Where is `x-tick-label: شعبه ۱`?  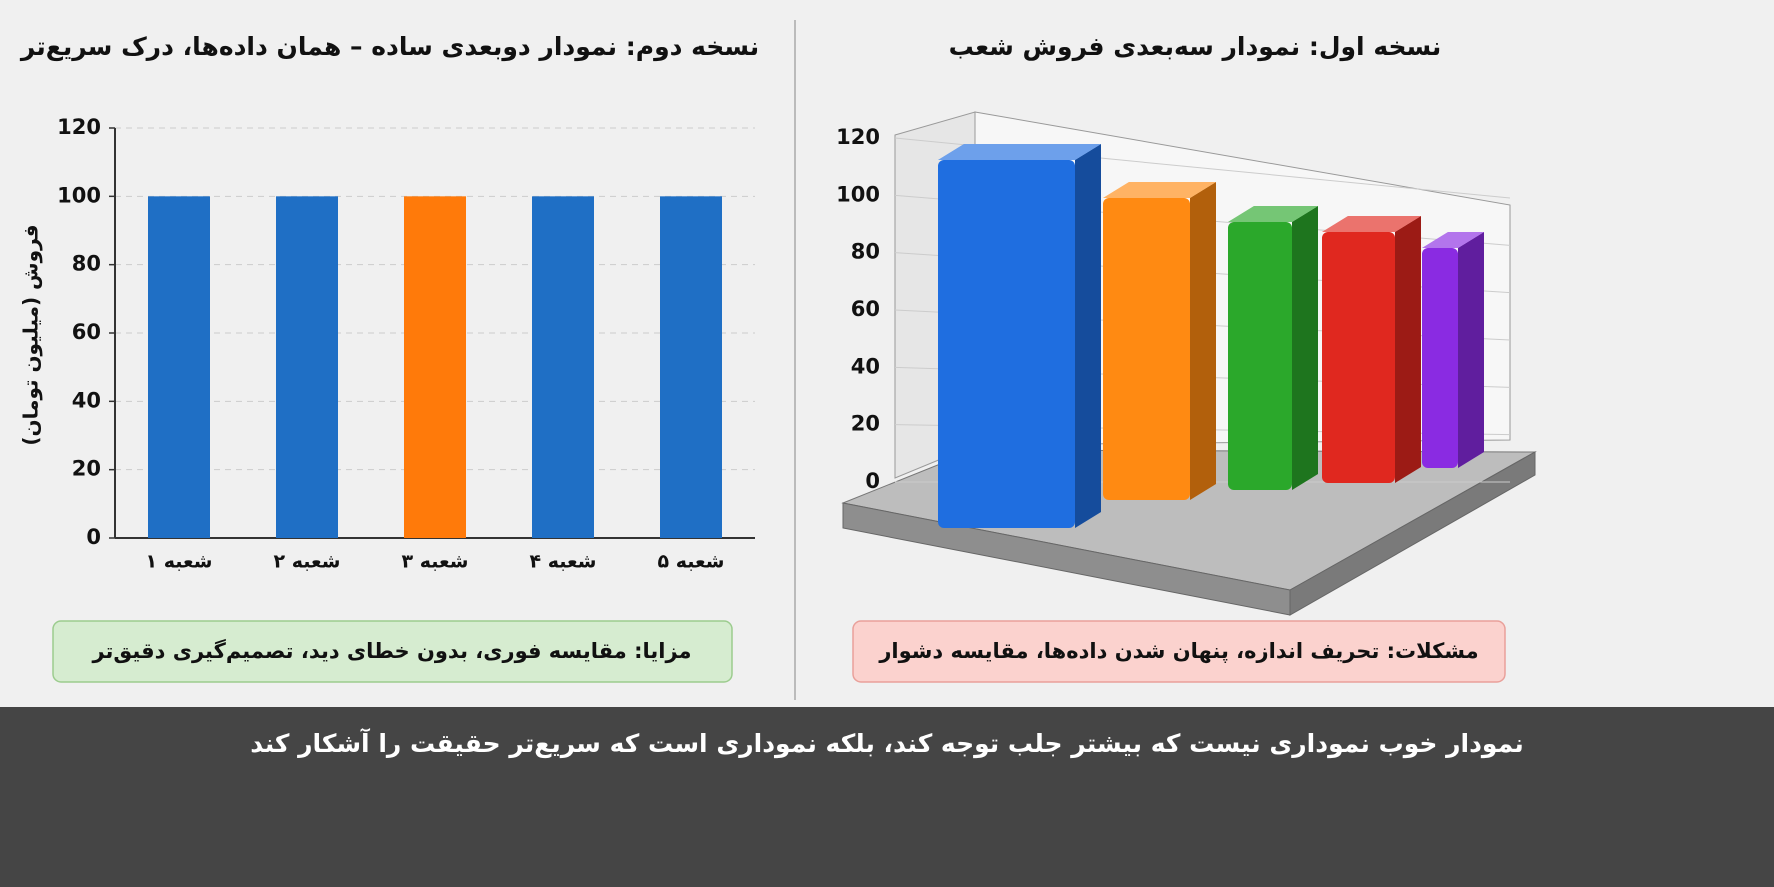
x-tick-label: شعبه ۱ is located at coordinates (179, 562).